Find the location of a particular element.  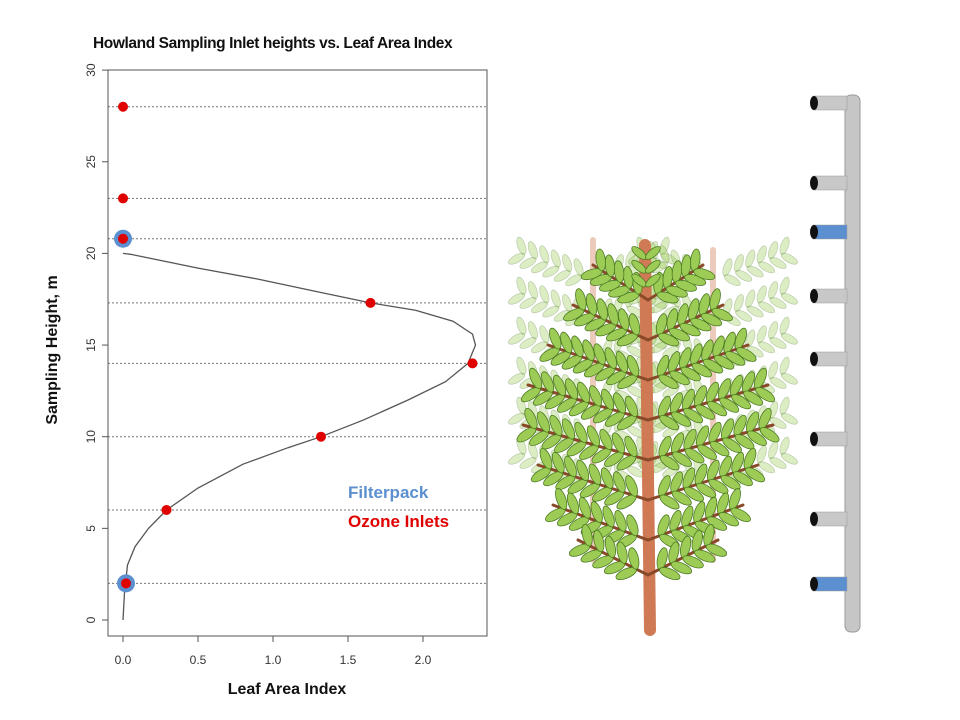

x-tick-label: 1.0 is located at coordinates (273, 660).